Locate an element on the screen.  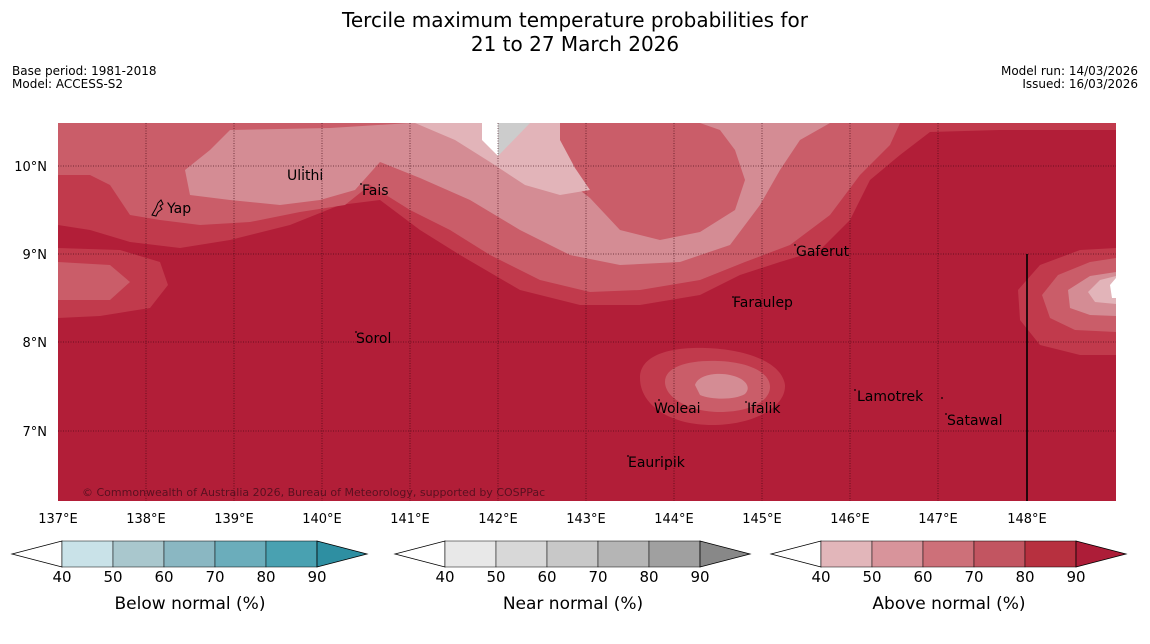
lon-label-138: 138°E is located at coordinates (146, 519).